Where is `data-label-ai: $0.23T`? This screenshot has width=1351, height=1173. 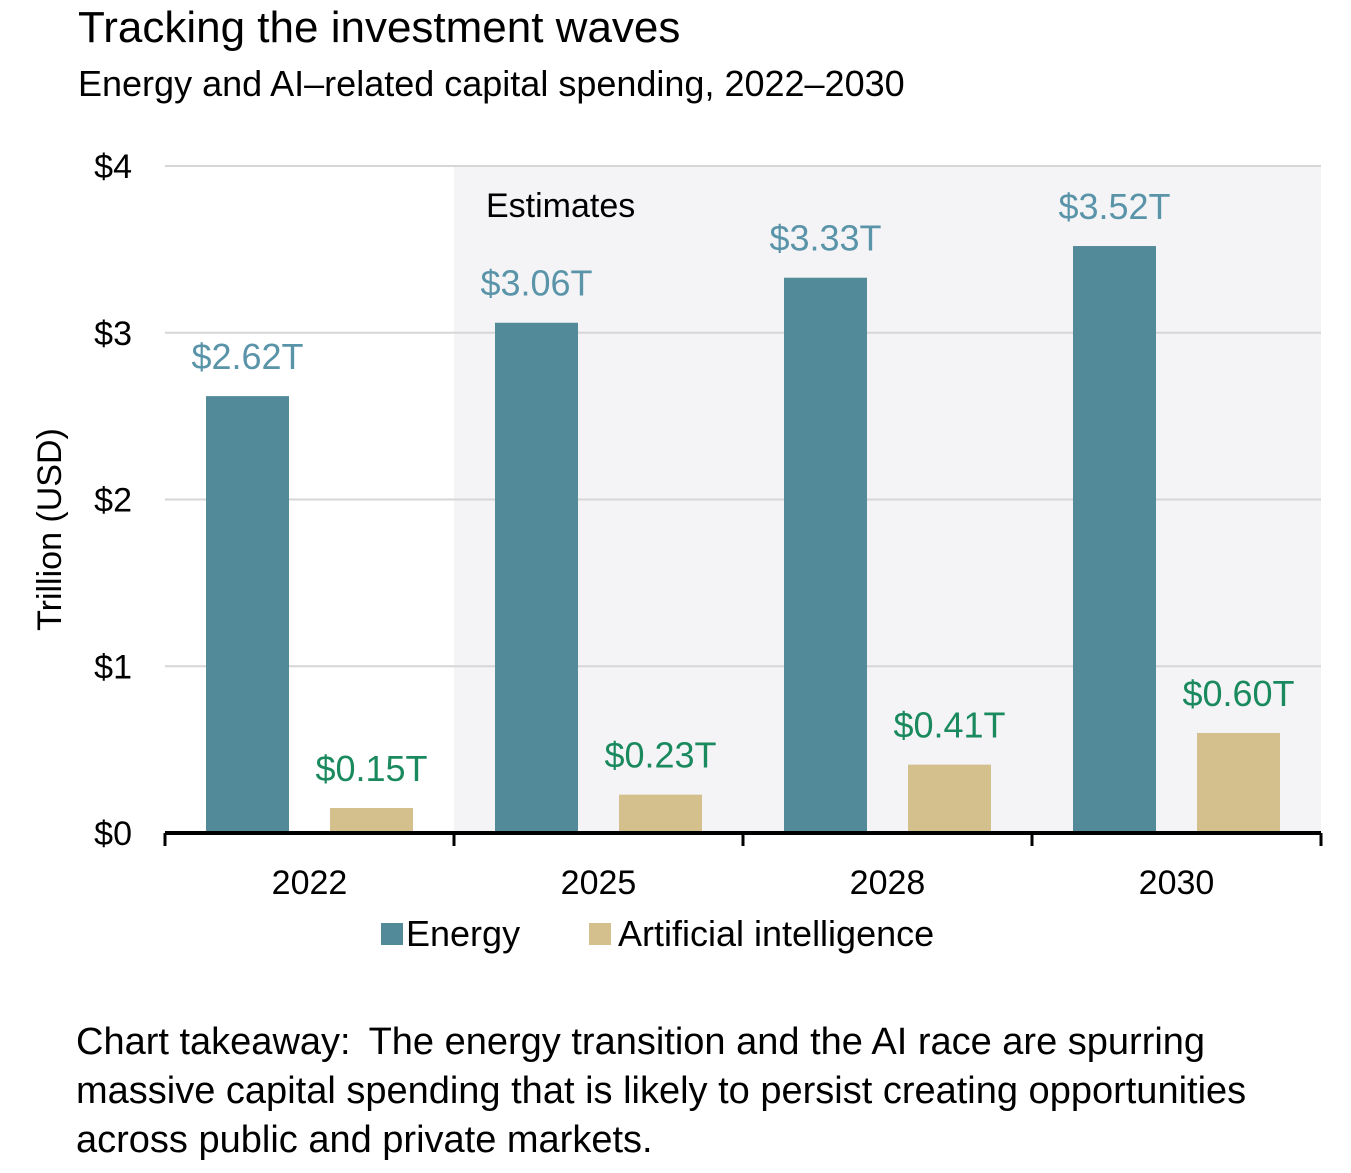 data-label-ai: $0.23T is located at coordinates (660, 755).